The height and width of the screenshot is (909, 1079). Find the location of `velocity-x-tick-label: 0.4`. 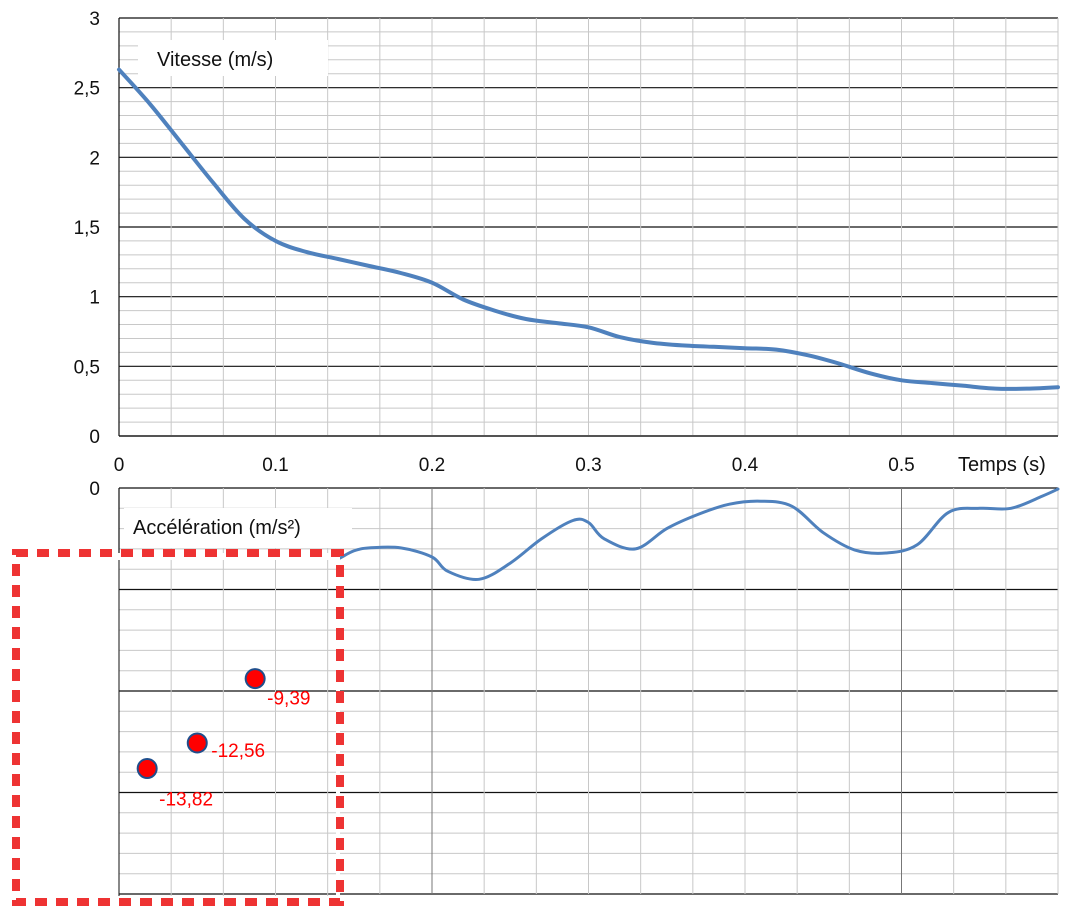

velocity-x-tick-label: 0.4 is located at coordinates (745, 465).